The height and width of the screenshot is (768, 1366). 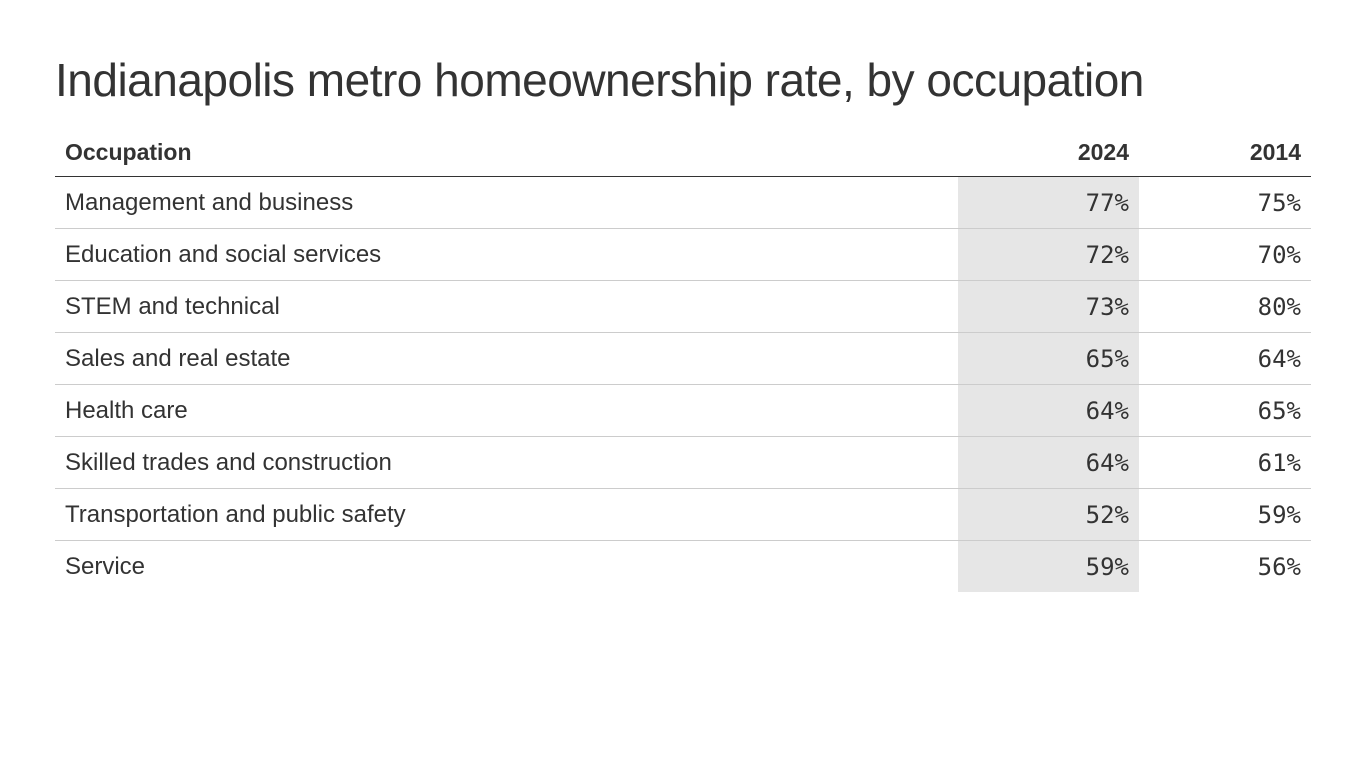 I want to click on table-row: Management and business 77% 75%, so click(x=683, y=202).